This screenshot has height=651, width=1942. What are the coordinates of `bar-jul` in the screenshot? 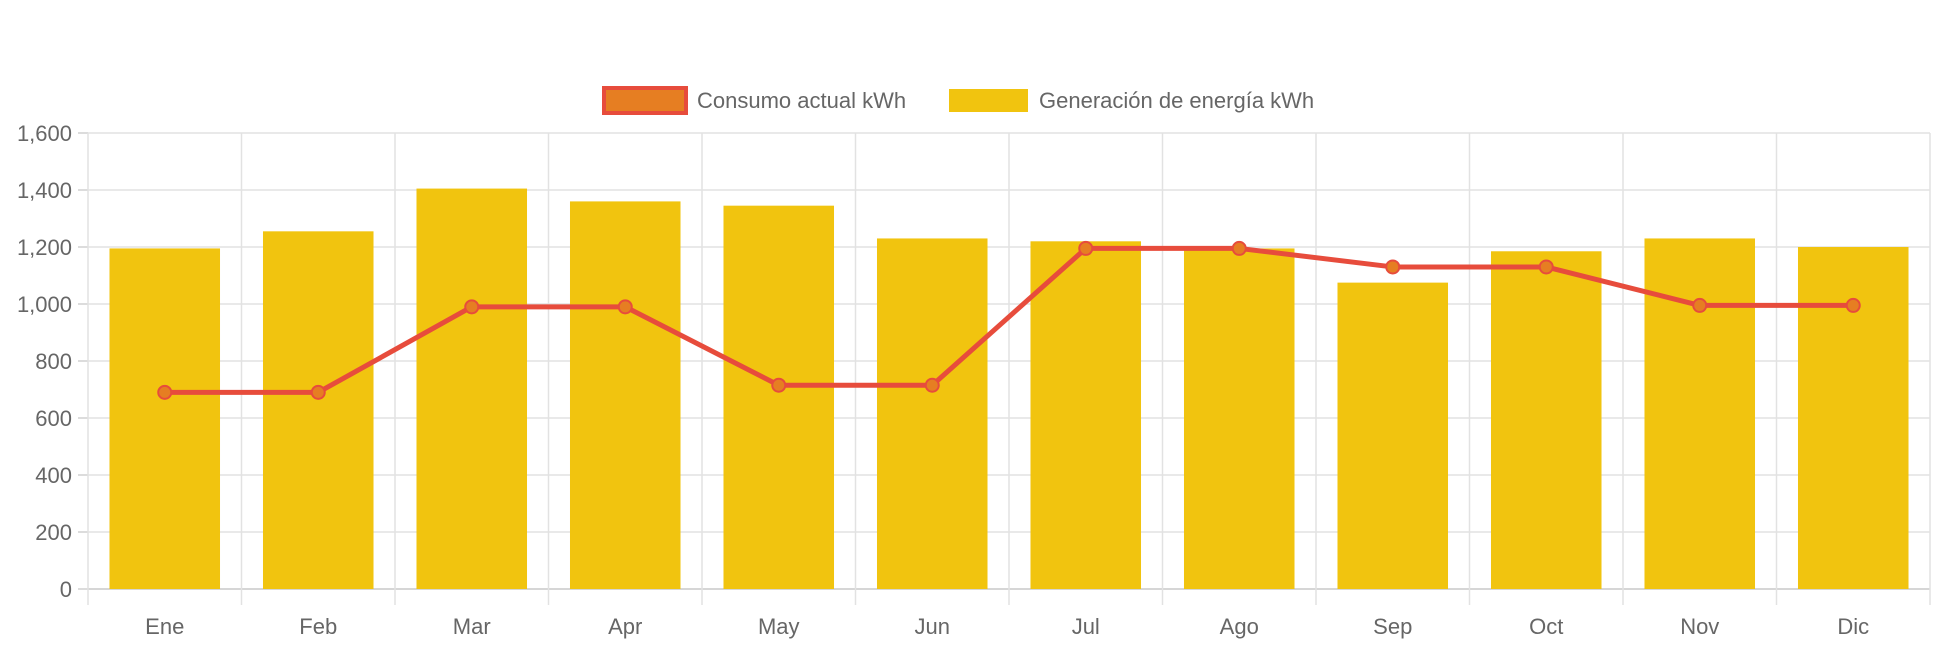 It's located at (1086, 415).